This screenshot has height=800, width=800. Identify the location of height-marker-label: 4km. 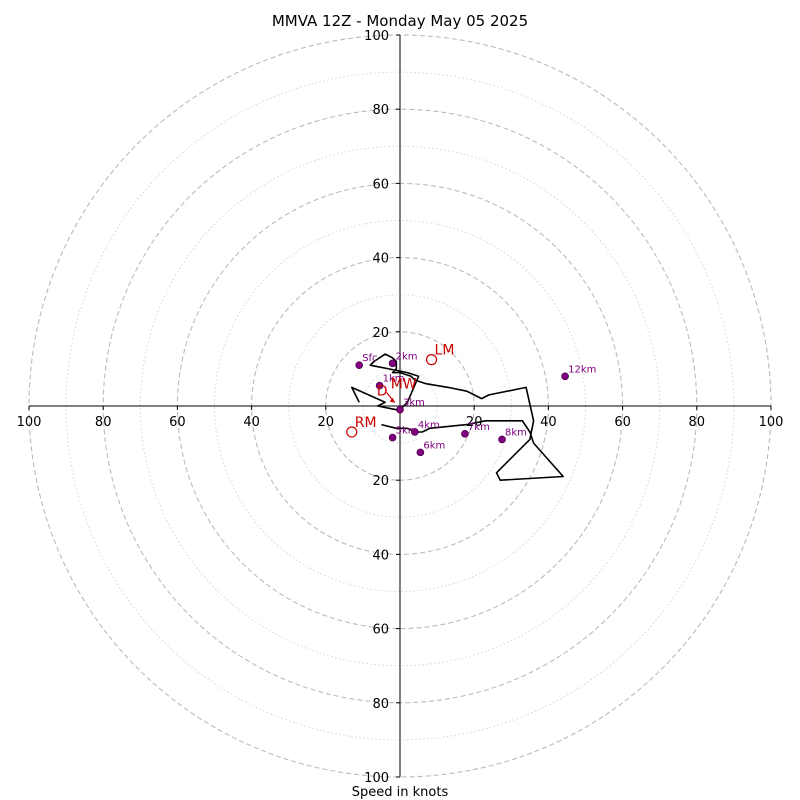
(429, 425).